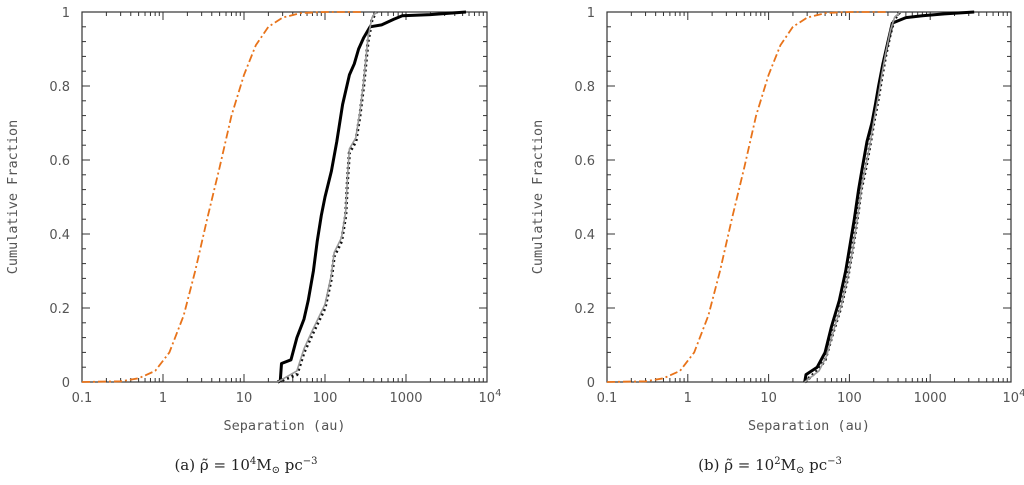  I want to click on figure-caption: (b) ρ̃ = 102M⊙ pc−3, so click(770, 466).